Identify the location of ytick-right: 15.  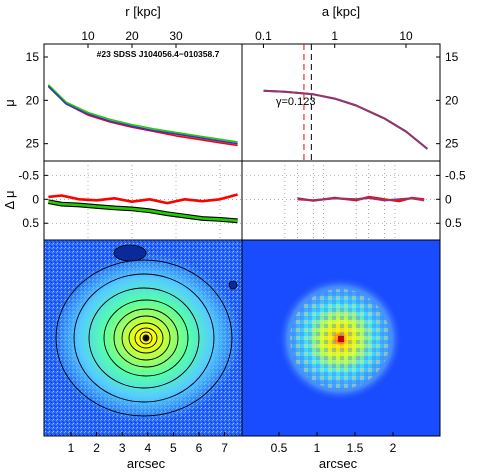
(452, 57).